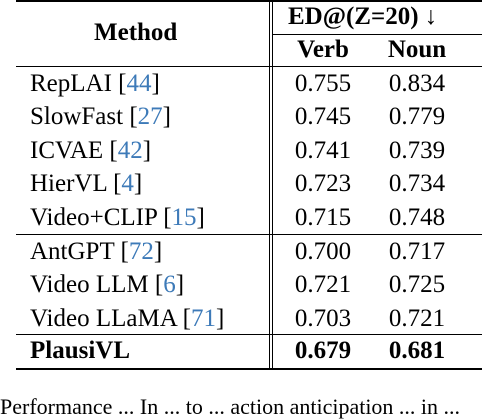 The height and width of the screenshot is (420, 504). What do you see at coordinates (417, 83) in the screenshot?
I see `noun-value: 0.834` at bounding box center [417, 83].